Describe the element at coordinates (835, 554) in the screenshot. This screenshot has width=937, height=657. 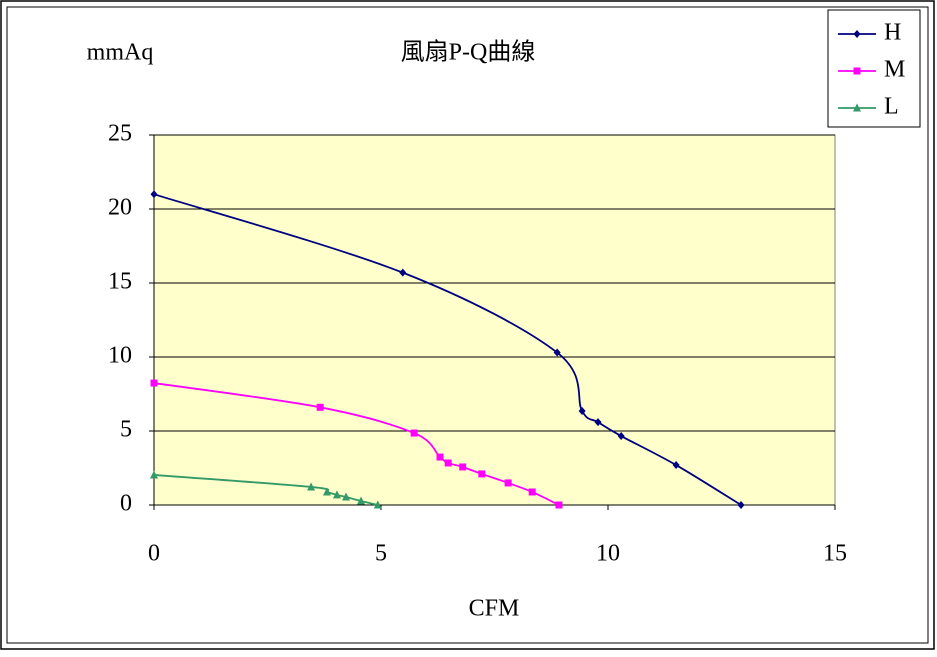
I see `x-tick-label: 15` at that location.